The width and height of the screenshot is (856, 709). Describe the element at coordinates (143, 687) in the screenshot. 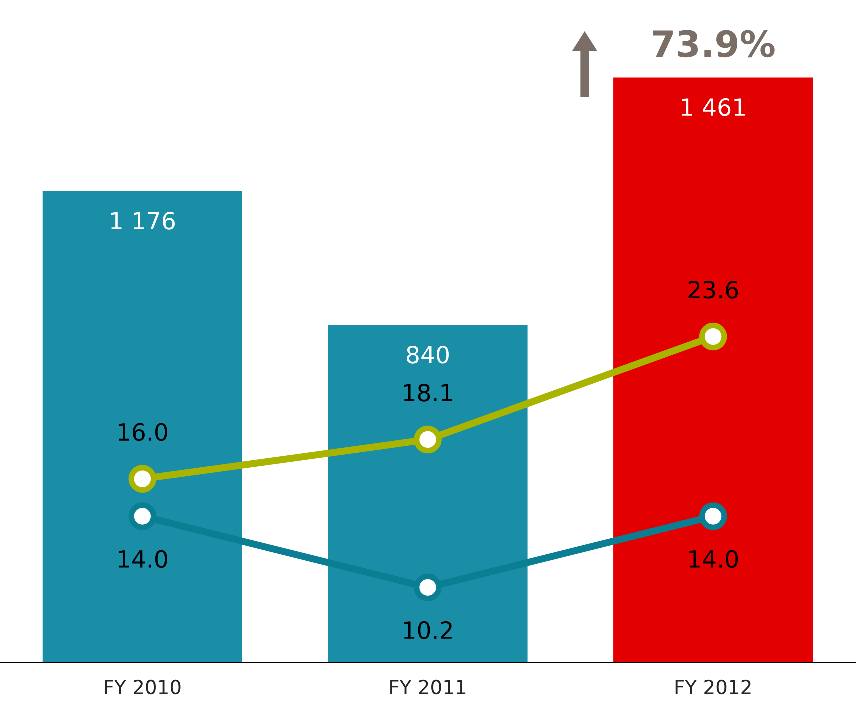

I see `x-tick-label: FY 2010` at that location.